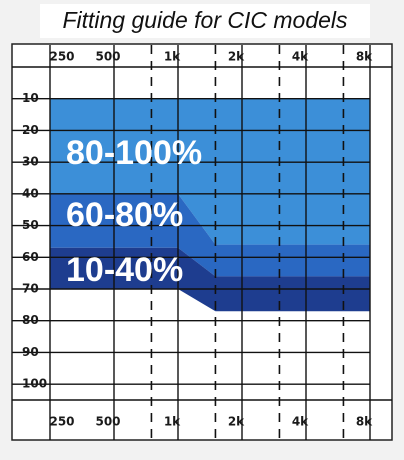 This screenshot has width=404, height=460. Describe the element at coordinates (30, 257) in the screenshot. I see `y-tick-label: 60` at that location.